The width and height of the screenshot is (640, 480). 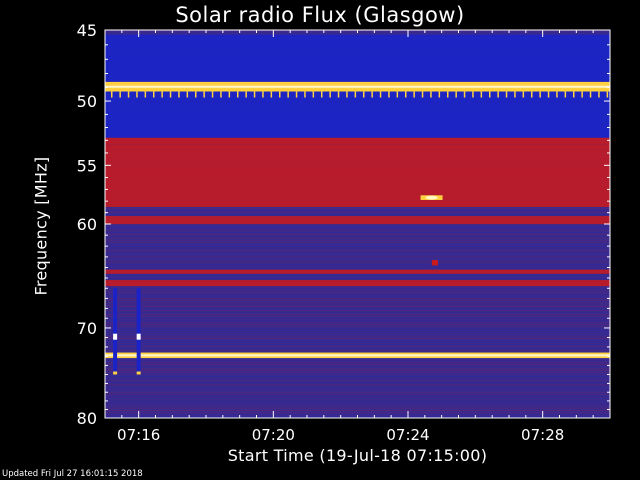 I want to click on y-tick-label: 70, so click(x=87, y=328).